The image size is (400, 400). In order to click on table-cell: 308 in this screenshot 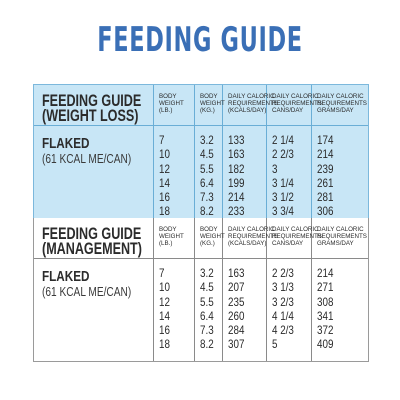, I will do `click(325, 301)`.